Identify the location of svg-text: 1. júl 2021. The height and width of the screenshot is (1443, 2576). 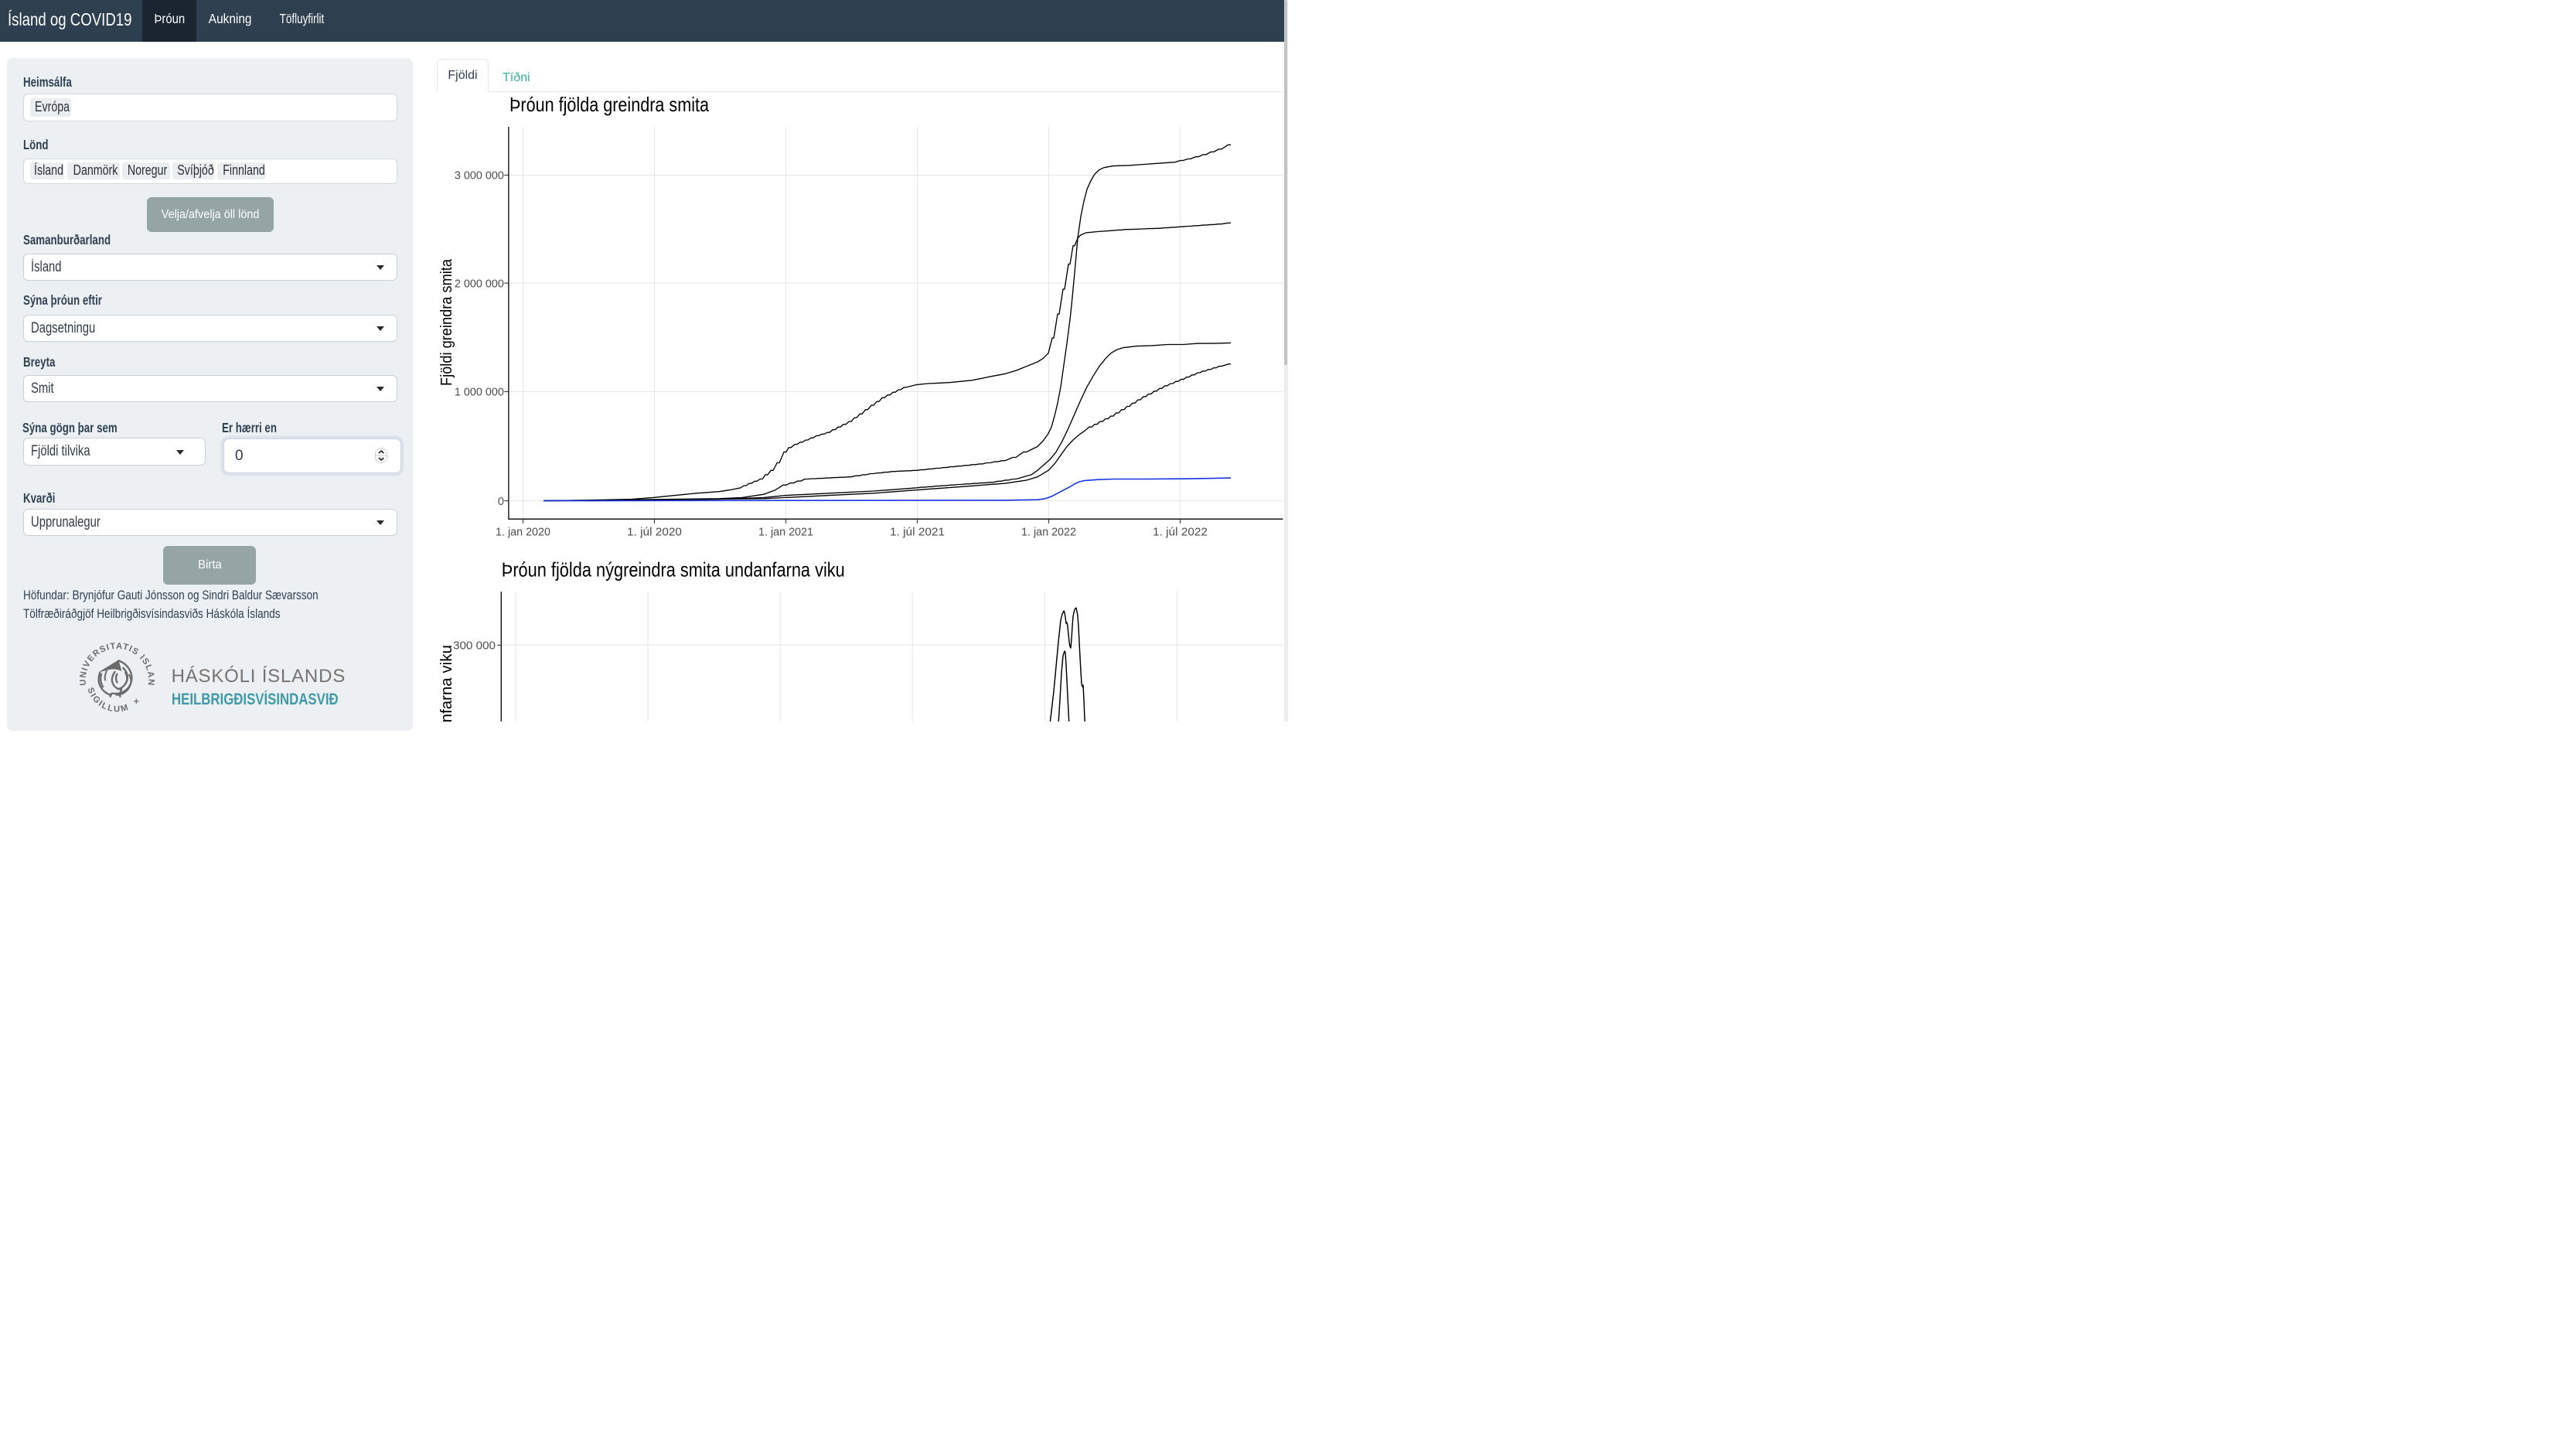
(917, 532).